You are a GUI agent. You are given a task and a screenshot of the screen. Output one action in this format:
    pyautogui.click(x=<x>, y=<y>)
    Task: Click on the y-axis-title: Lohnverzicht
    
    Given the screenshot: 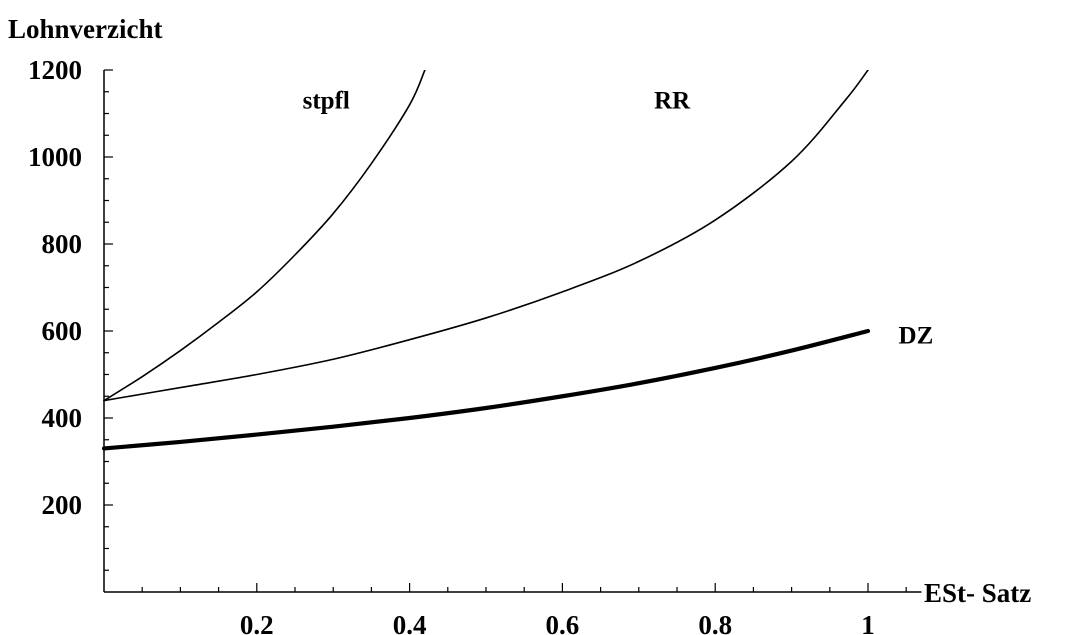 What is the action you would take?
    pyautogui.click(x=85, y=29)
    